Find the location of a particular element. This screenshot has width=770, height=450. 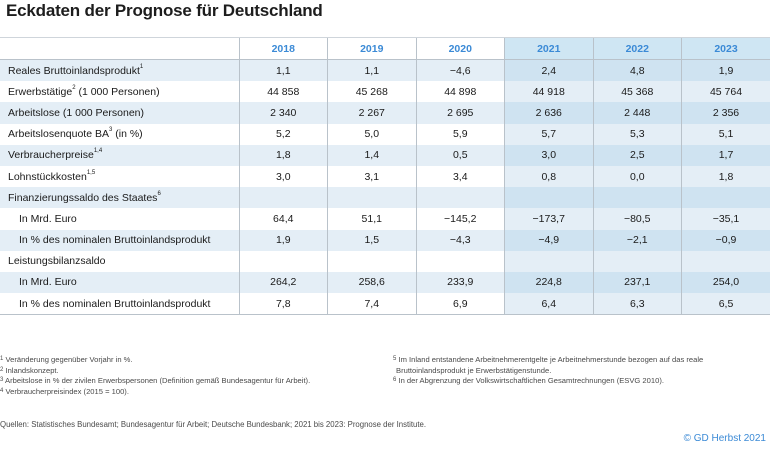

value-cell: 0,5 is located at coordinates (460, 155).